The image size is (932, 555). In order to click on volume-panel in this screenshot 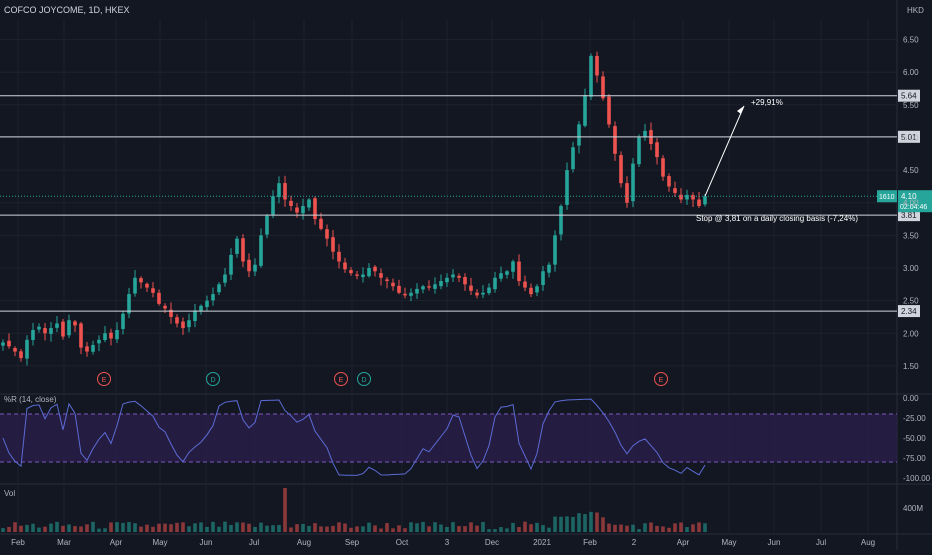, I will do `click(354, 510)`.